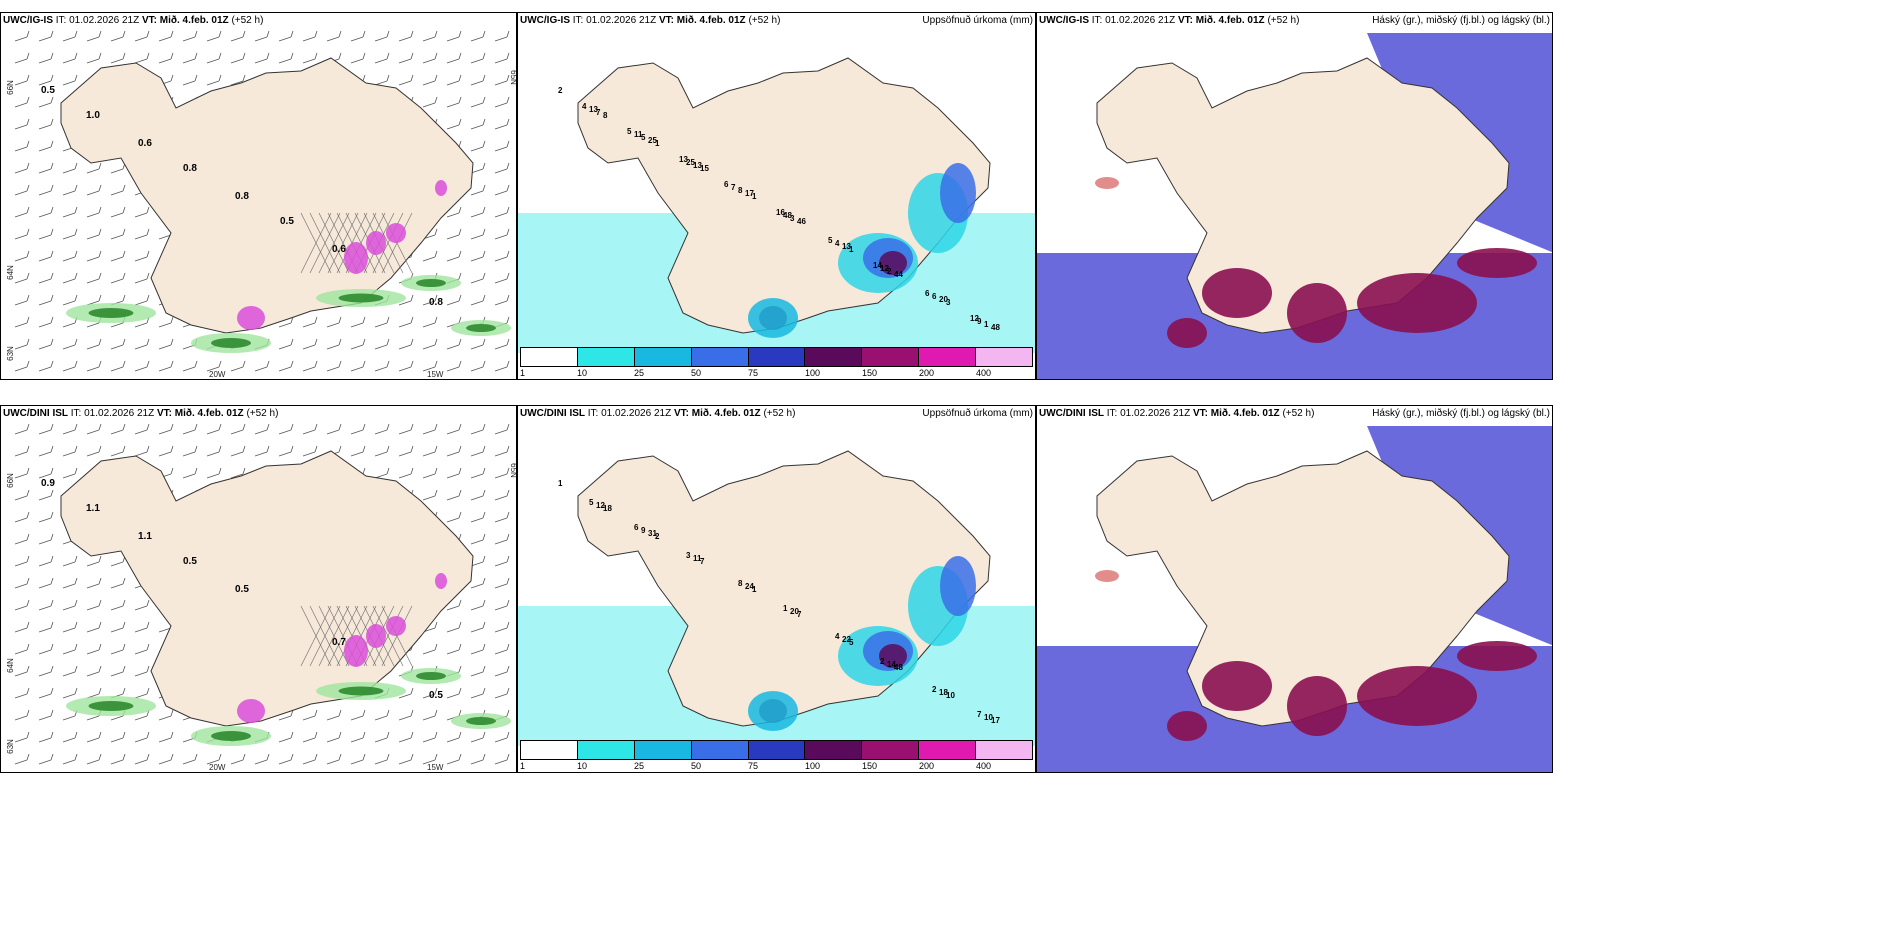  What do you see at coordinates (927, 373) in the screenshot?
I see `colorbar-tick-label: 200` at bounding box center [927, 373].